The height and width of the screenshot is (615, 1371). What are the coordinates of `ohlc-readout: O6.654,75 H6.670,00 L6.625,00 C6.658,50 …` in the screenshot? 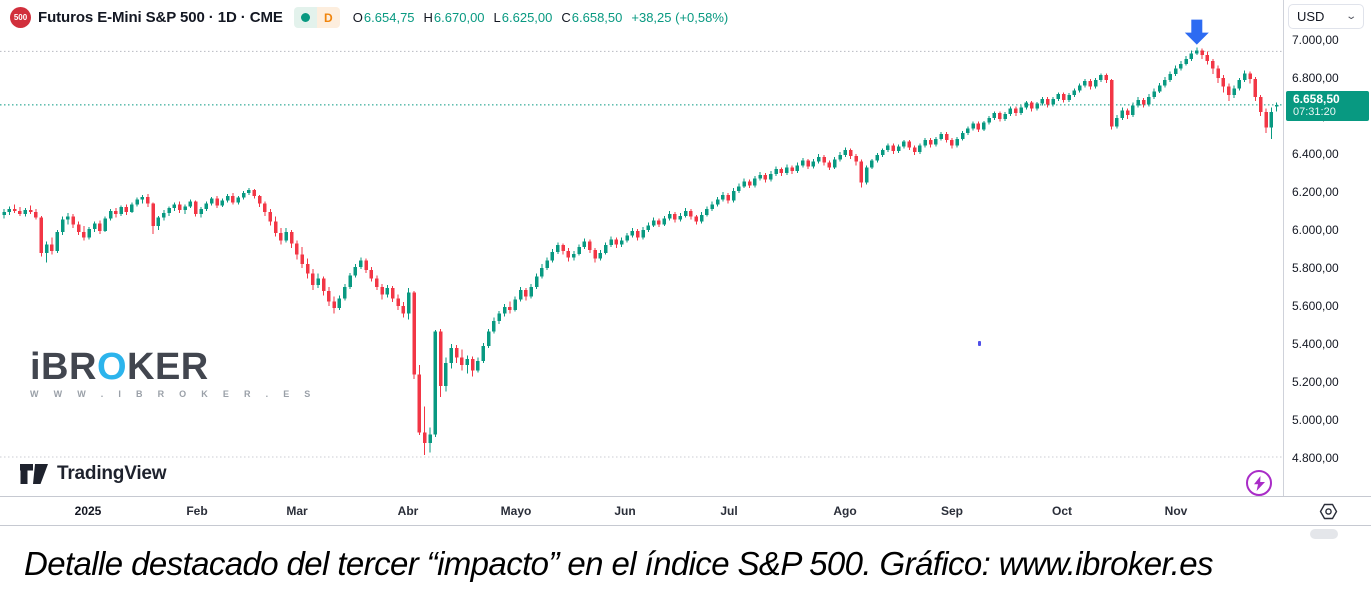 It's located at (540, 17).